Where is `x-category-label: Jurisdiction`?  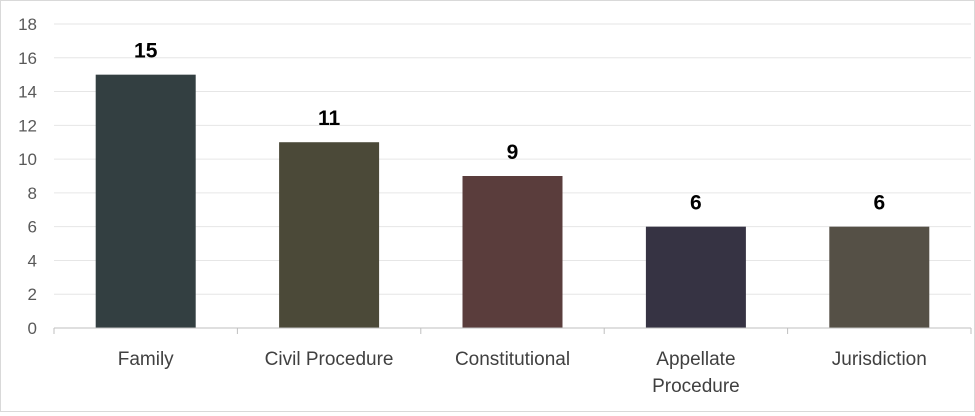
x-category-label: Jurisdiction is located at coordinates (879, 359).